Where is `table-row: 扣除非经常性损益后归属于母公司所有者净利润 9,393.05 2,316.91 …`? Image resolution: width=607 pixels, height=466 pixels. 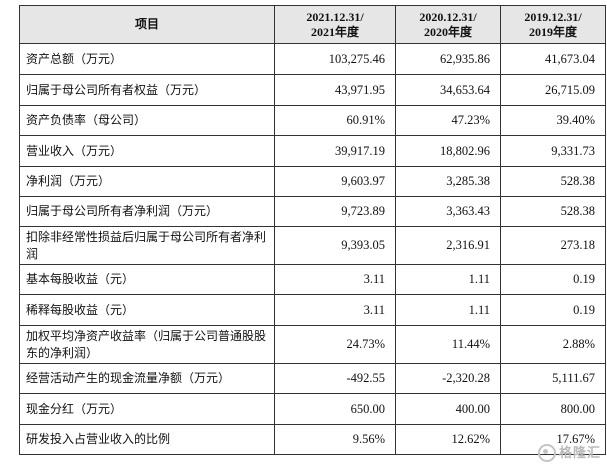 table-row: 扣除非经常性损益后归属于母公司所有者净利润 9,393.05 2,316.91 … is located at coordinates (312, 245).